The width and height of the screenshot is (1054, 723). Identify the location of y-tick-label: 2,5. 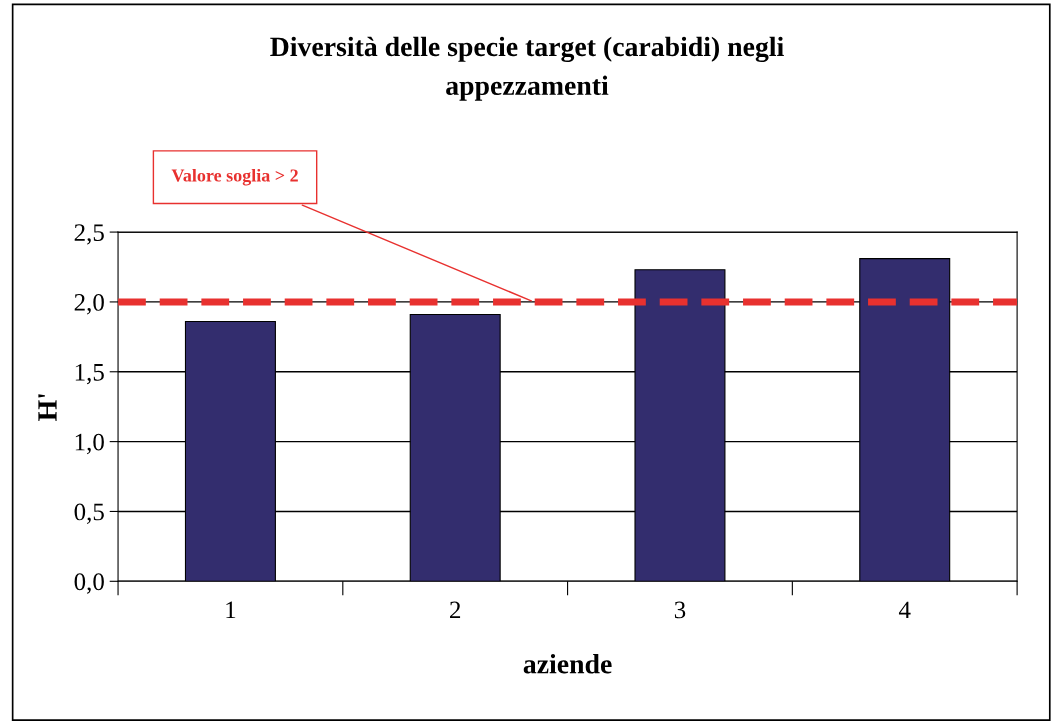
(89, 234).